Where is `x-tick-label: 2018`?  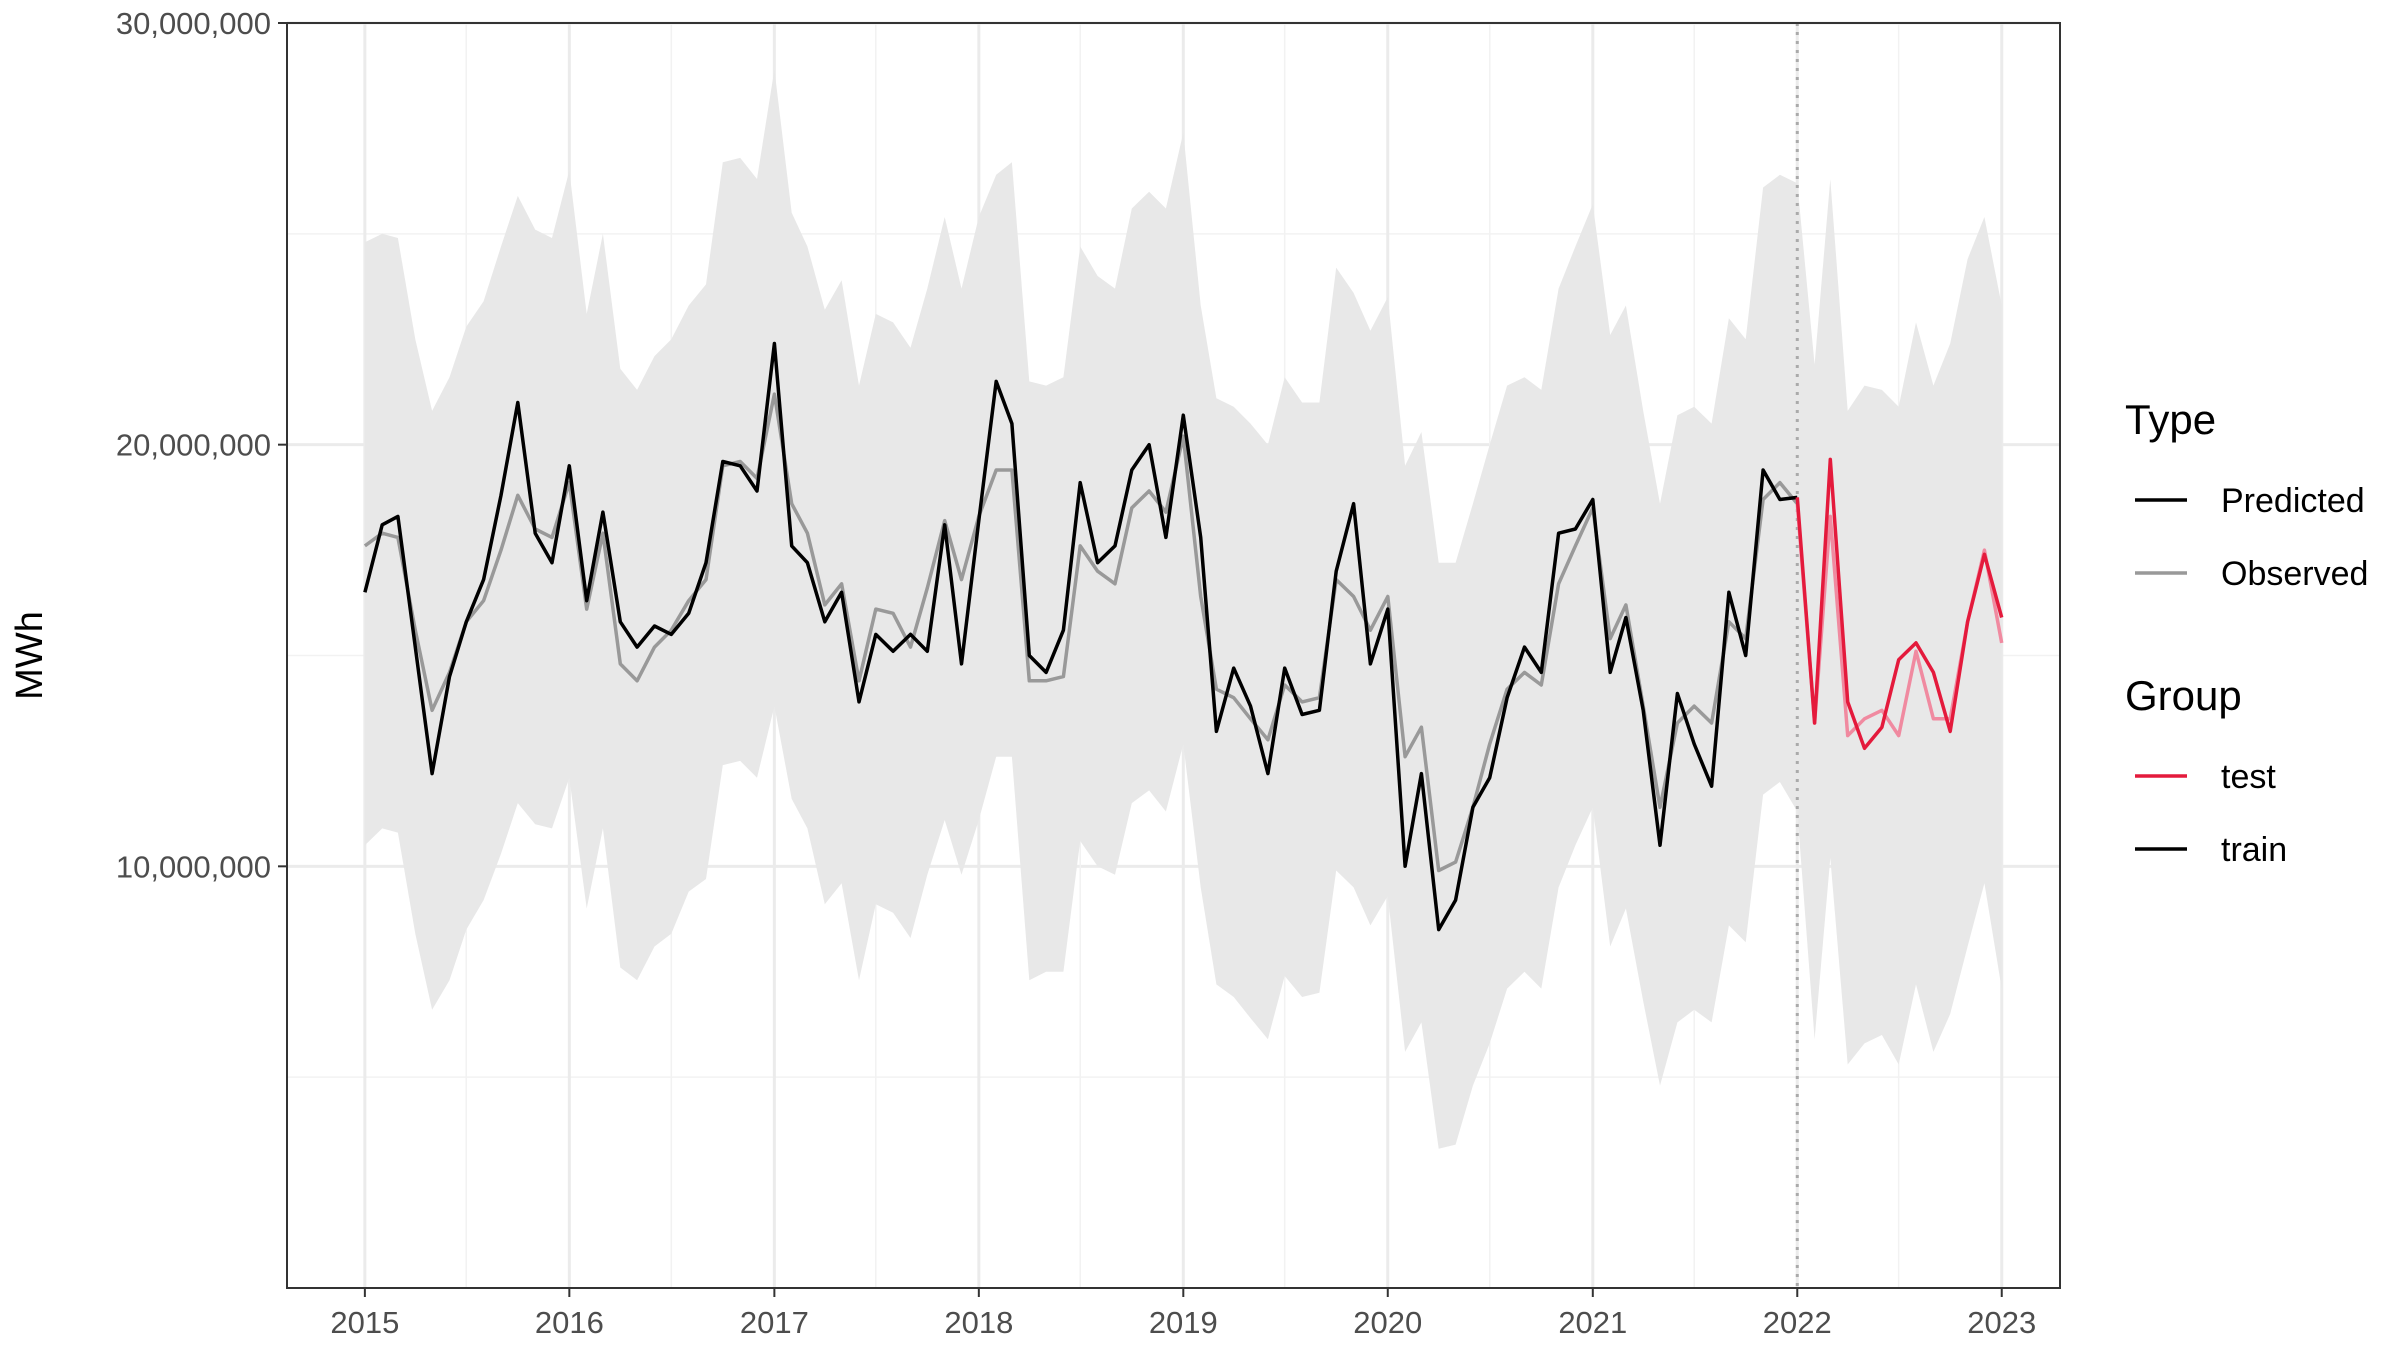 x-tick-label: 2018 is located at coordinates (978, 1322).